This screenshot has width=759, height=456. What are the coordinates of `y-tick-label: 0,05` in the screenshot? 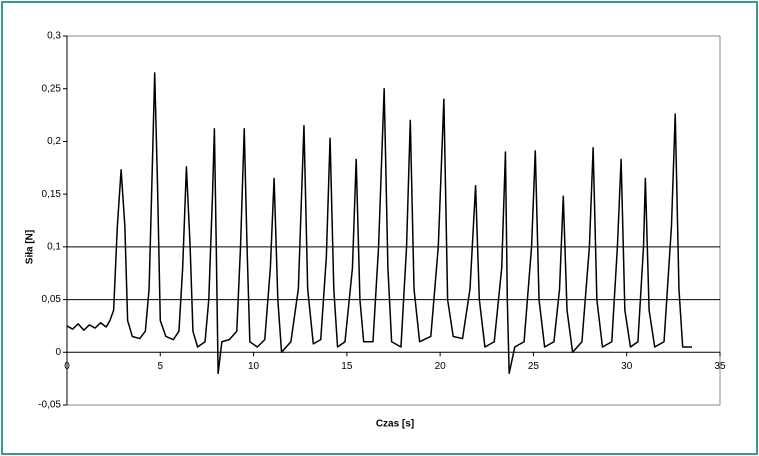 It's located at (52, 299).